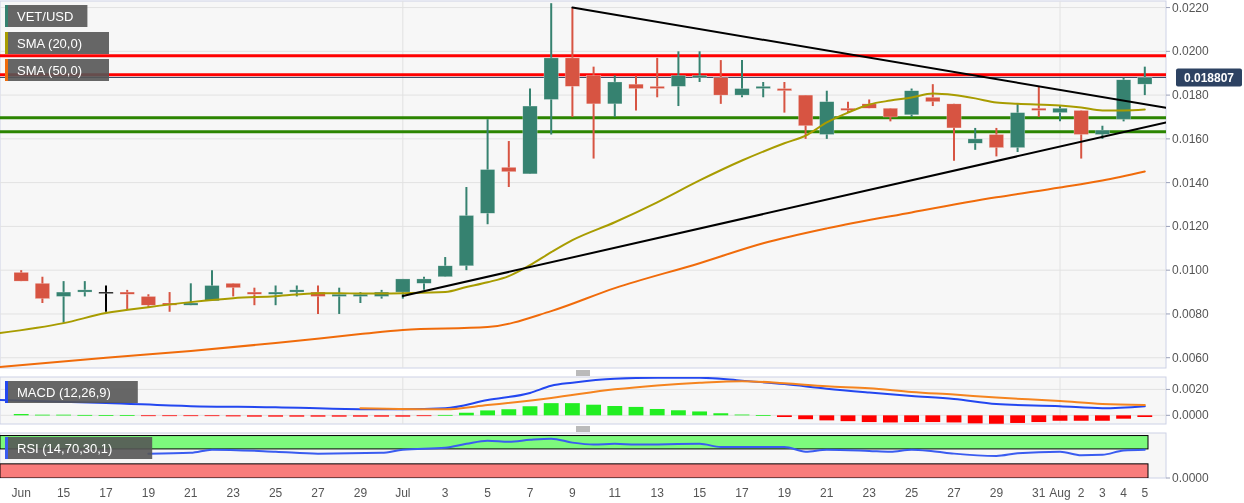  Describe the element at coordinates (1191, 95) in the screenshot. I see `y-tick-label: 0.0180` at that location.